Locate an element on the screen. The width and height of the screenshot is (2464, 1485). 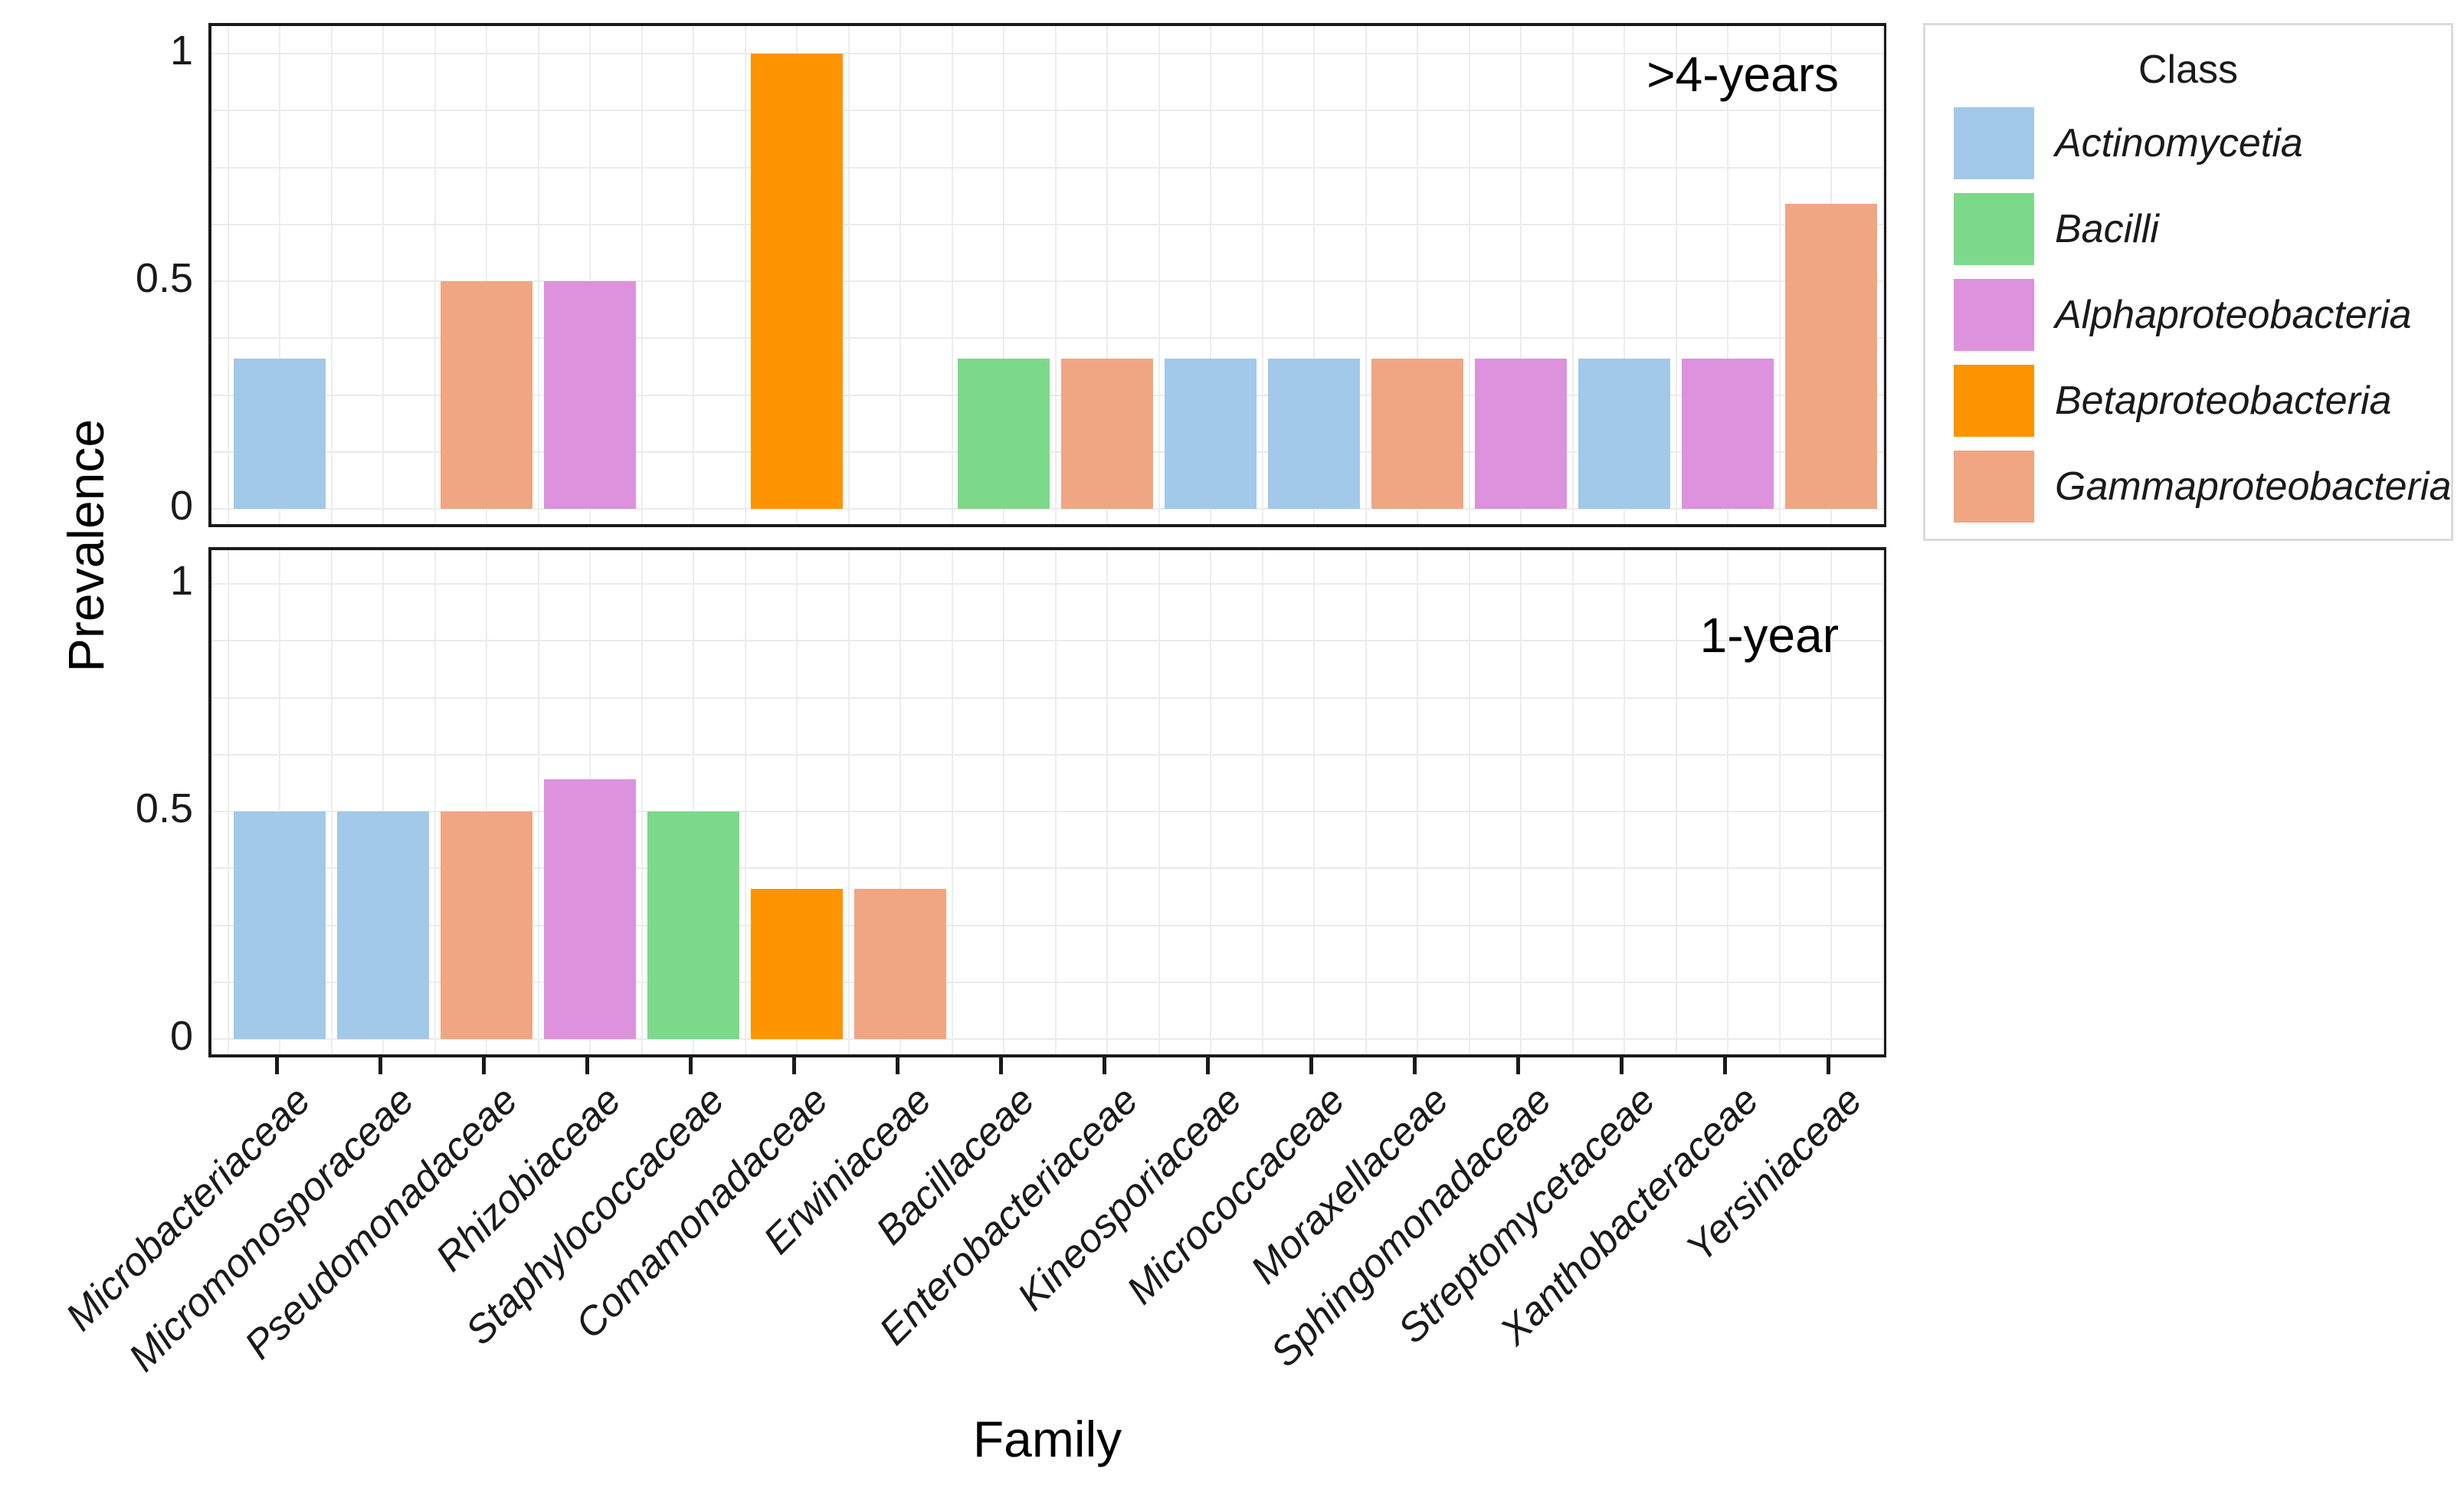
facet-label: >4-years is located at coordinates (1742, 74).